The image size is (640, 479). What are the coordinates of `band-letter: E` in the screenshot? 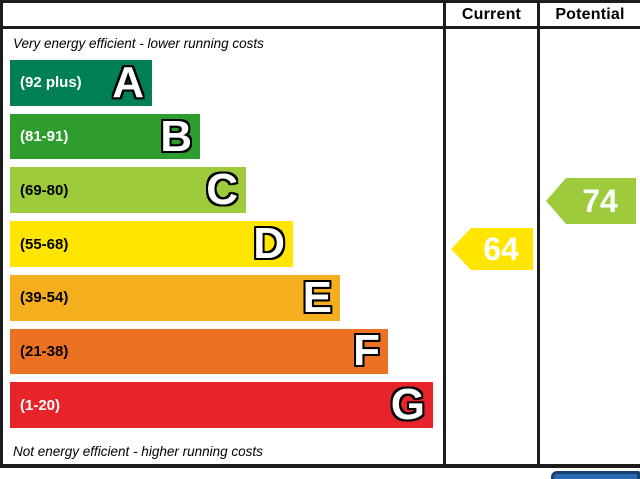 It's located at (317, 297).